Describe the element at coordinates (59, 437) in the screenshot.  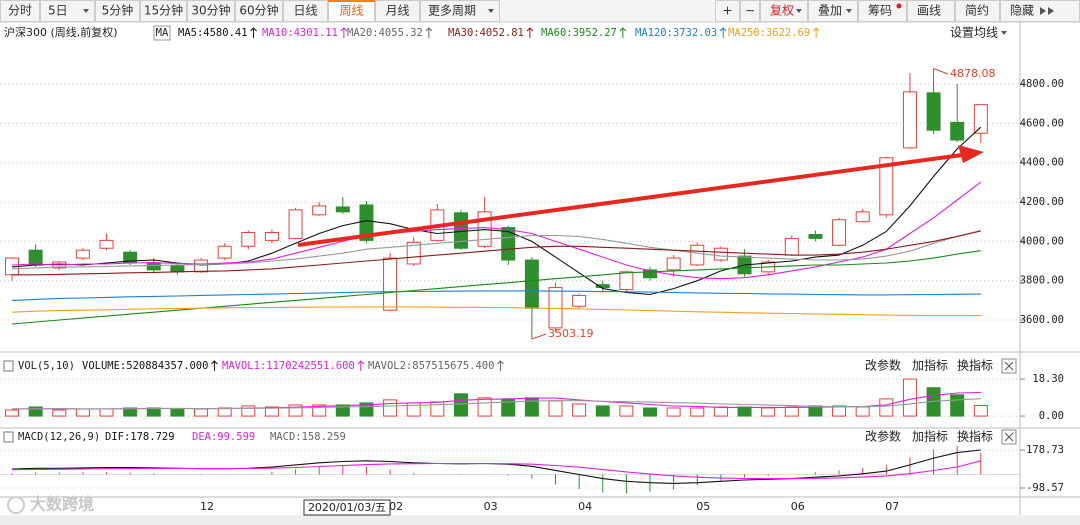
I see `panel-title: MACD(12,26,9)` at that location.